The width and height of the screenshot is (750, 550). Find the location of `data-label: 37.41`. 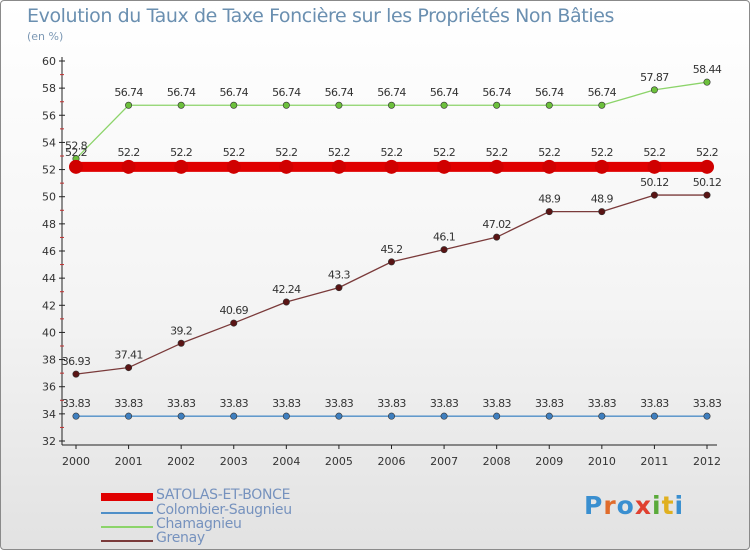

data-label: 37.41 is located at coordinates (128, 355).